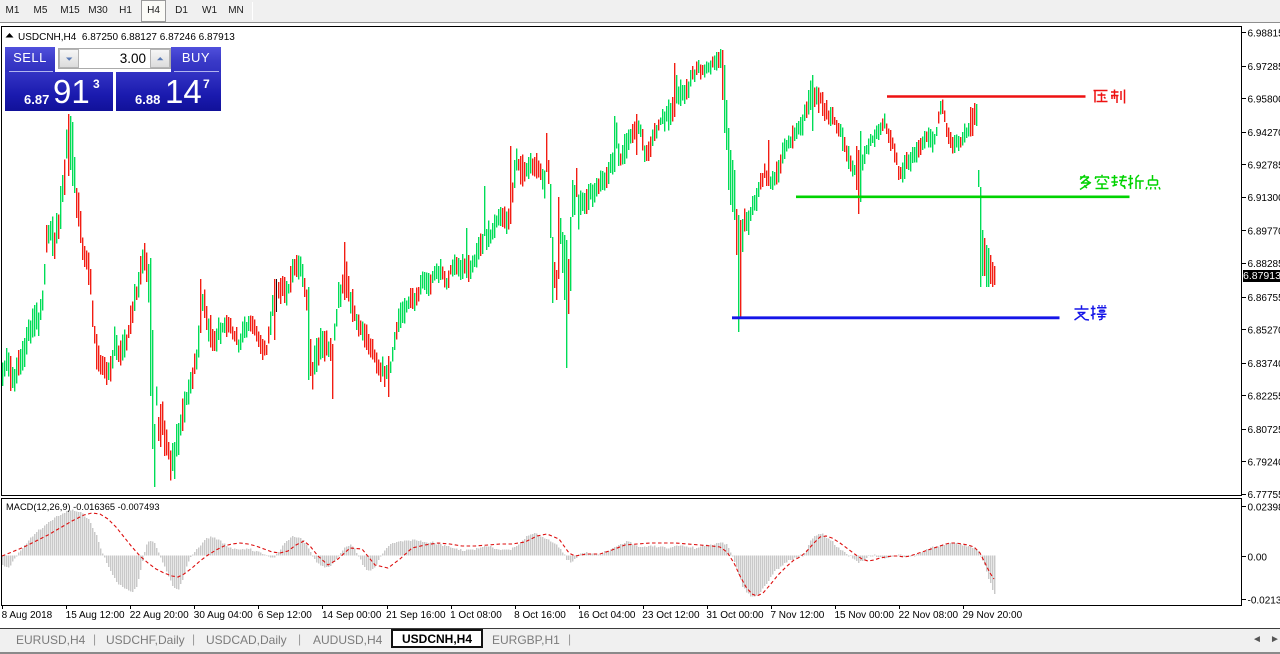 This screenshot has height=654, width=1280. I want to click on svg-text:MACD(12,26,9) -0.016365 -0.007: MACD(12,26,9) -0.016365 -0.007493, so click(83, 507).